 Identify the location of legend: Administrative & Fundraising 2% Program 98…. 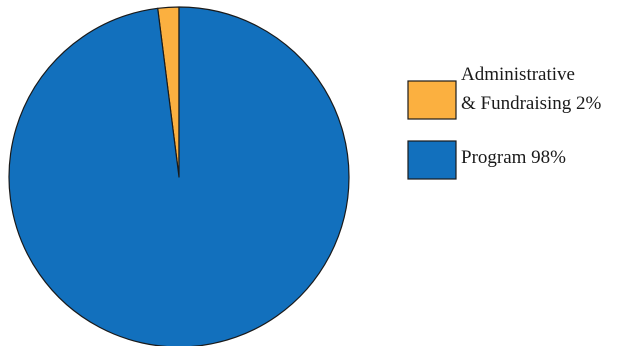
(504, 122).